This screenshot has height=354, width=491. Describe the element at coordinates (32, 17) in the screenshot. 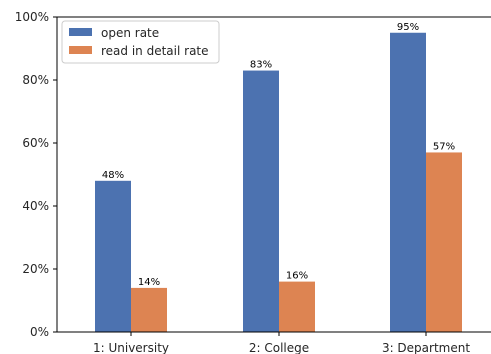

I see `y-tick-label-100: 100%` at that location.